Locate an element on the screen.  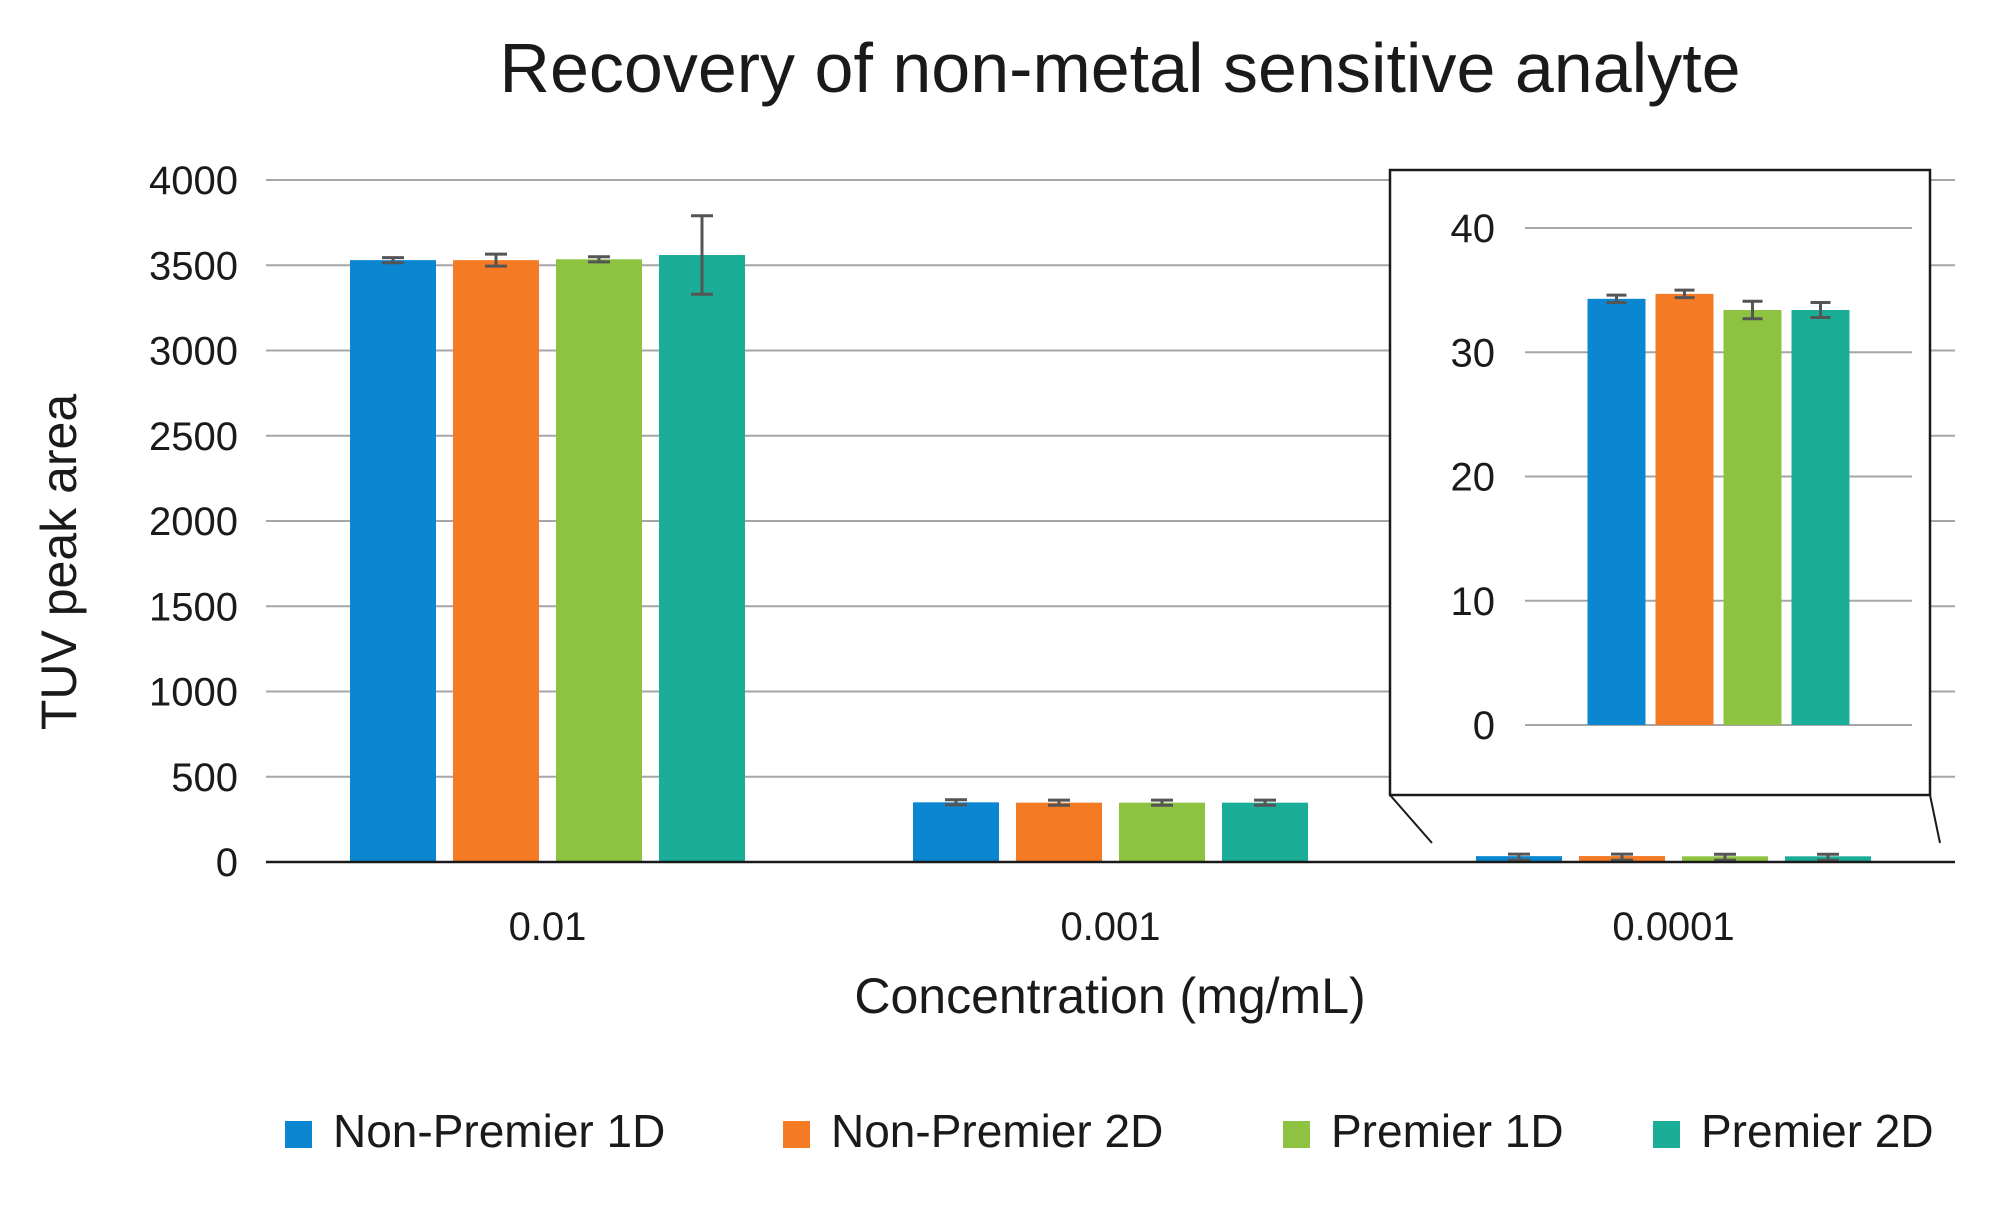
inset-y-tick-label: 40 is located at coordinates (1473, 229).